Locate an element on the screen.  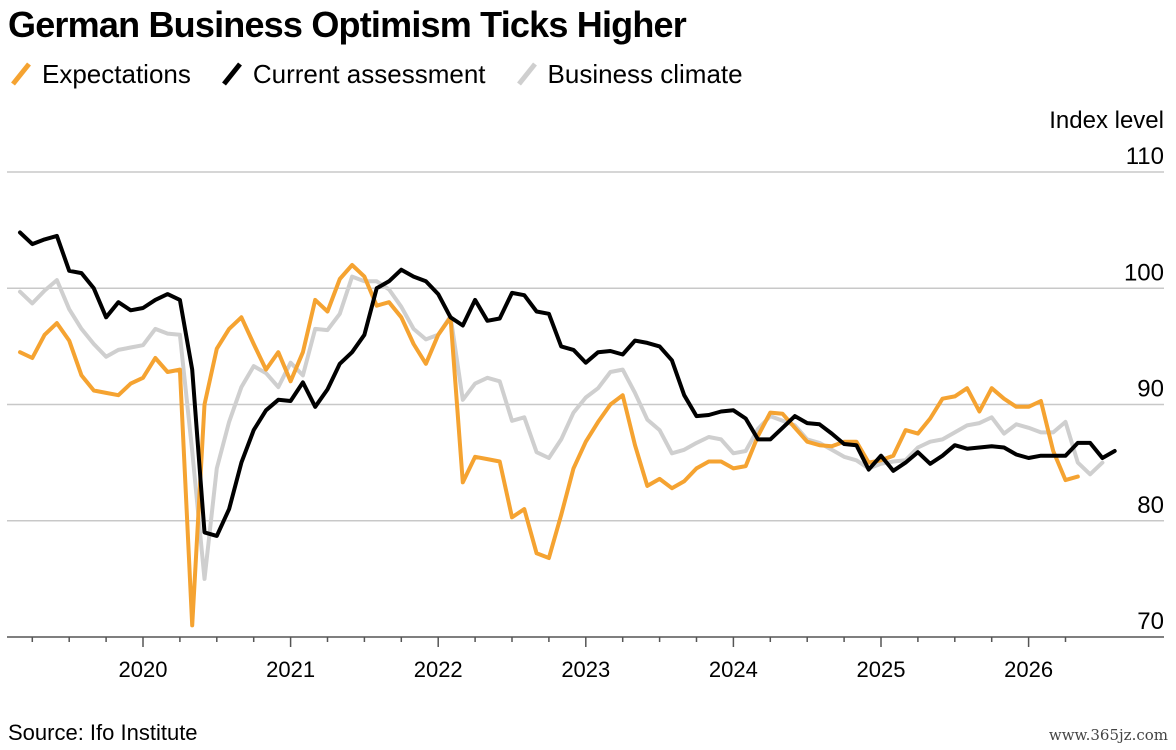
y-tick-label: 90 is located at coordinates (1150, 389).